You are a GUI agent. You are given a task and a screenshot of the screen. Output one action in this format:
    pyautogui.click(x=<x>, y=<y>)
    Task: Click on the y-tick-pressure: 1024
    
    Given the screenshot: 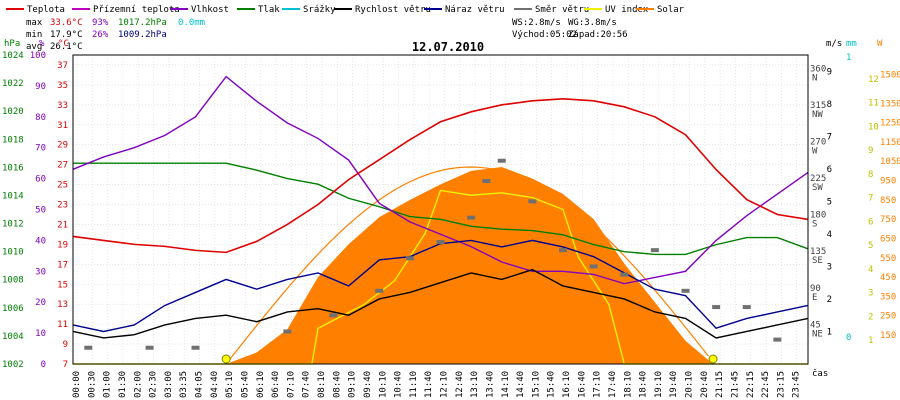 What is the action you would take?
    pyautogui.click(x=13, y=56)
    